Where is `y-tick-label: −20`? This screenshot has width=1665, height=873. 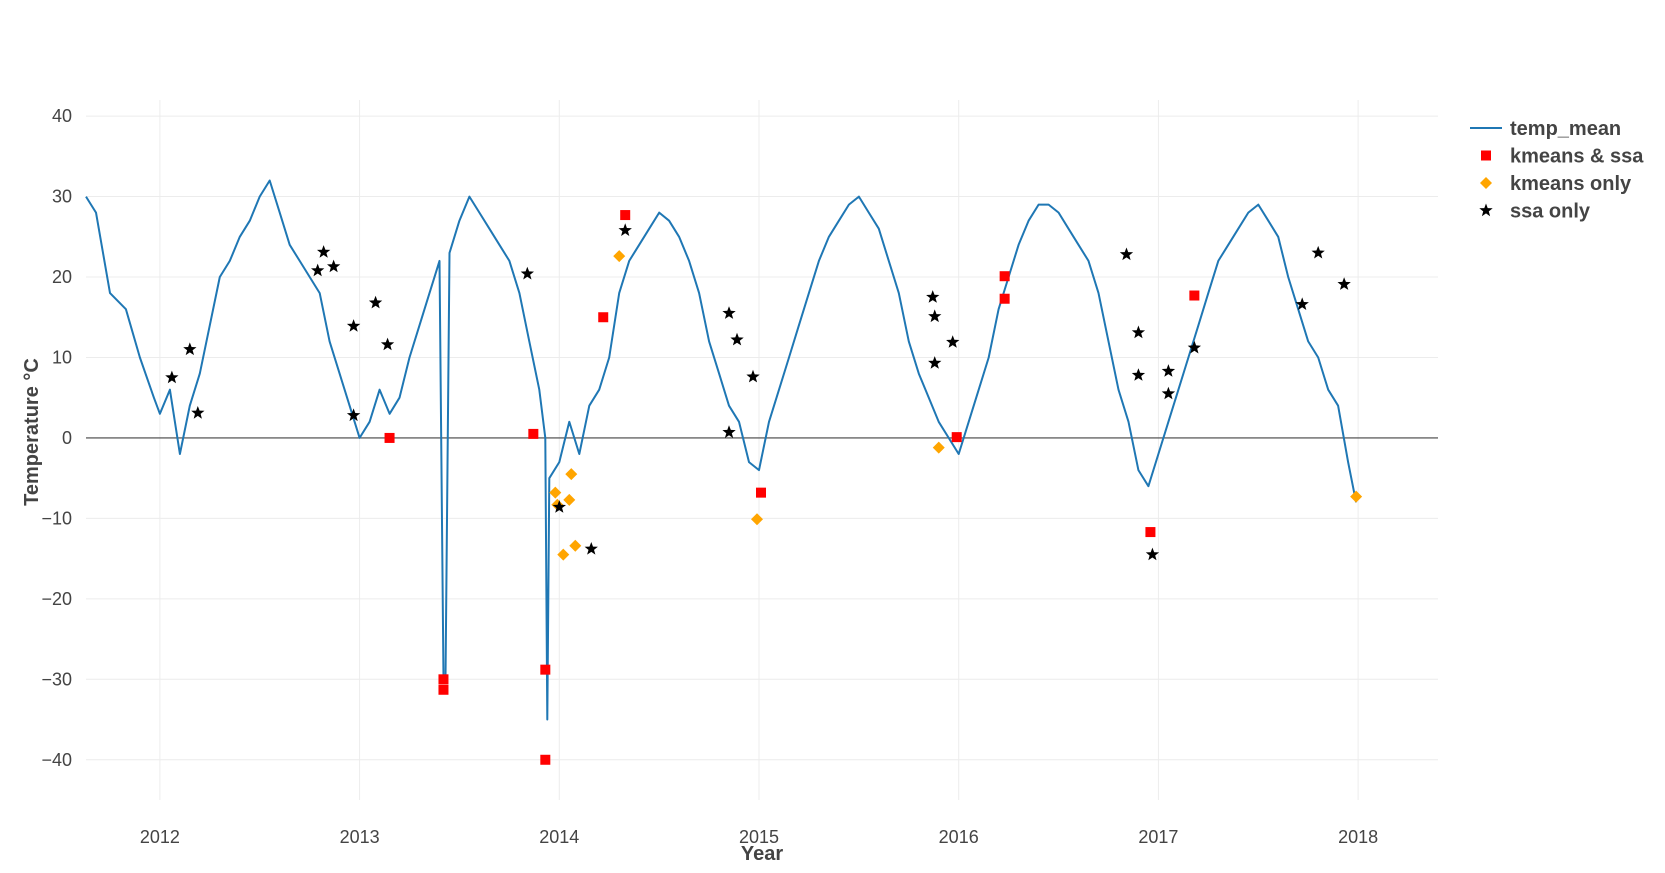 y-tick-label: −20 is located at coordinates (56, 599).